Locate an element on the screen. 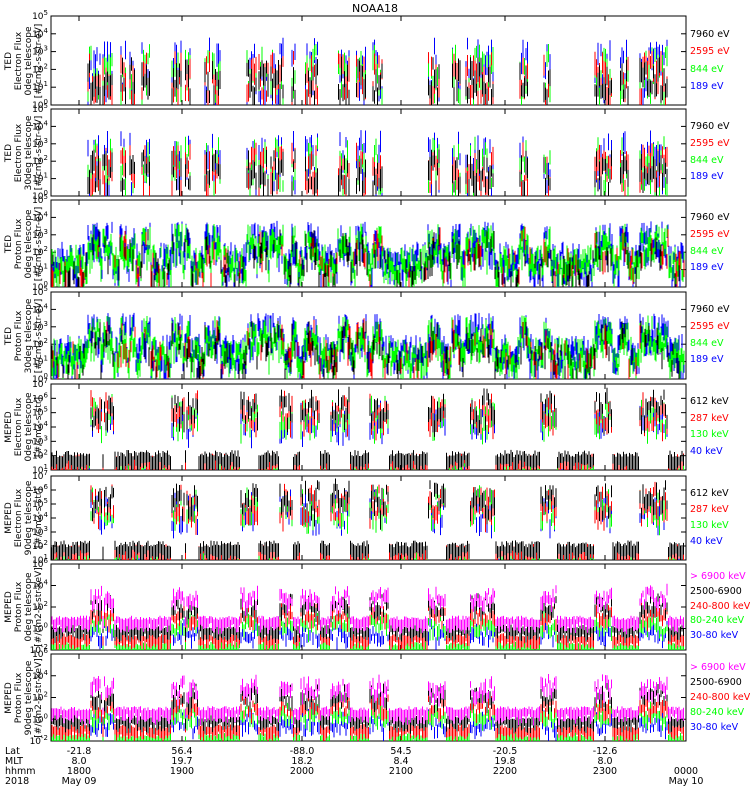 The width and height of the screenshot is (750, 800). x-tick-label-lat: -21.8 is located at coordinates (79, 751).